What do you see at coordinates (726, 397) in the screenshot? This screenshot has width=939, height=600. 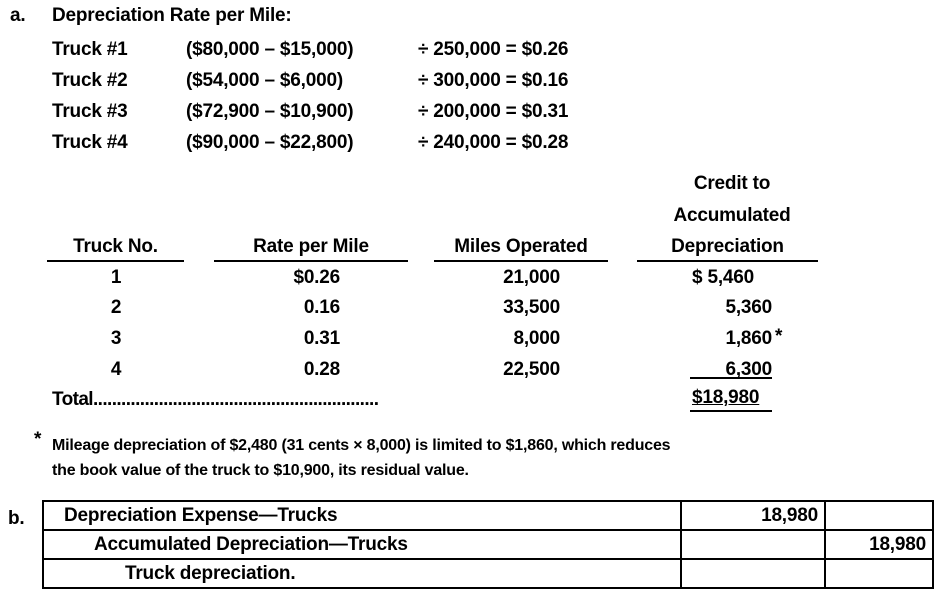 I see `total-value: $18,980` at bounding box center [726, 397].